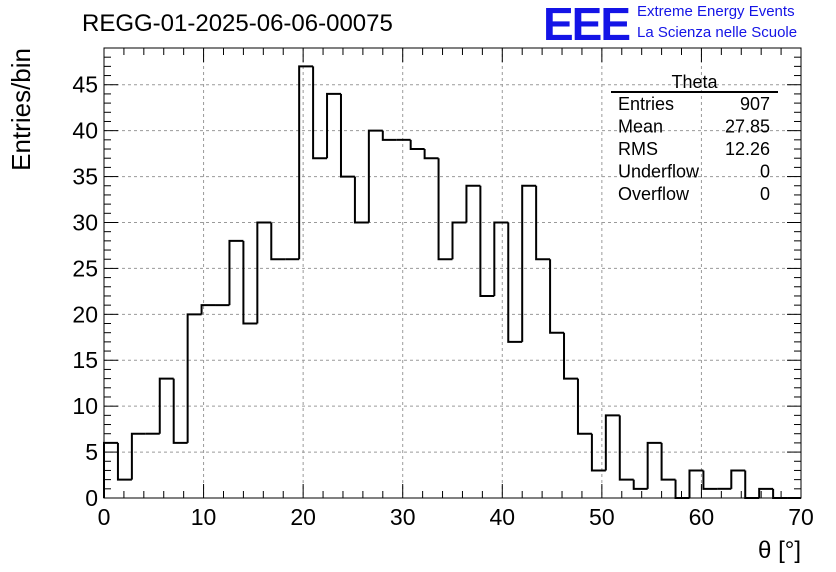 The height and width of the screenshot is (572, 836). I want to click on y-tick-label: 15, so click(85, 360).